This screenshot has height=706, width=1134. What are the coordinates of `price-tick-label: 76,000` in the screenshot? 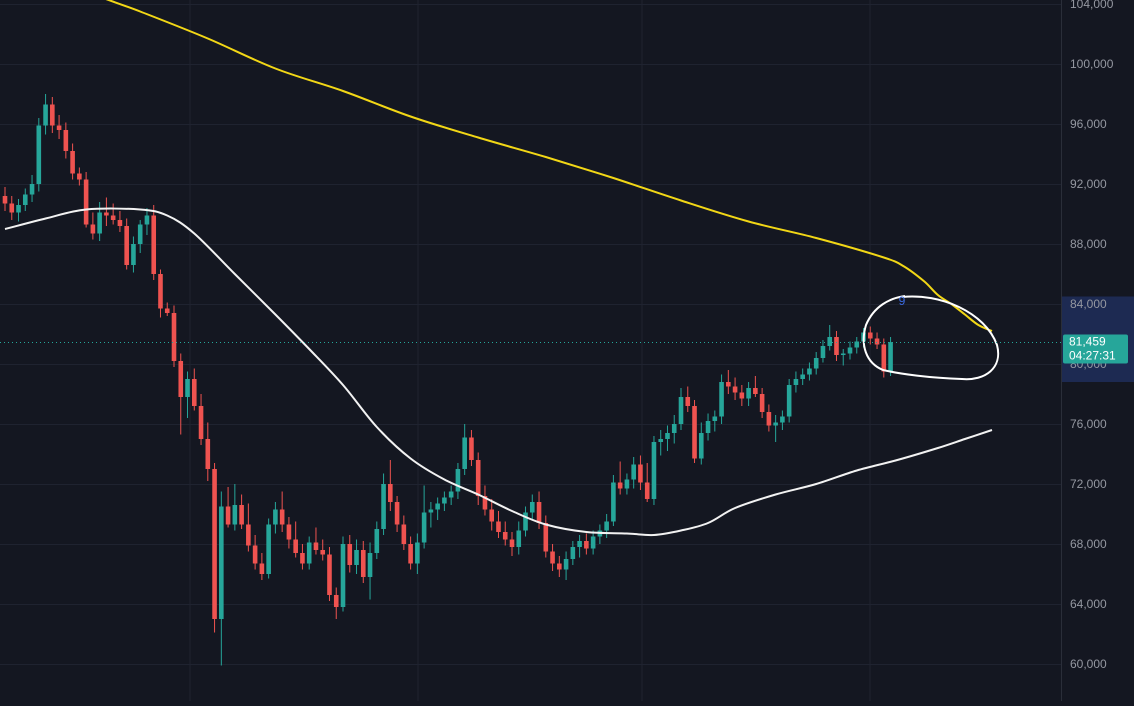 It's located at (1088, 424).